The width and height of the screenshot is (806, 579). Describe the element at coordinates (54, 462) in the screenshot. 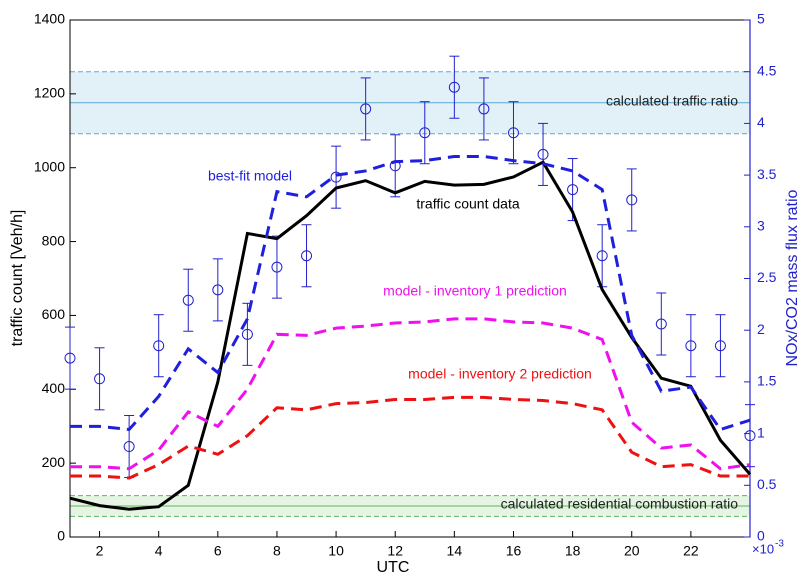

I see `y-tick-label: 200` at that location.